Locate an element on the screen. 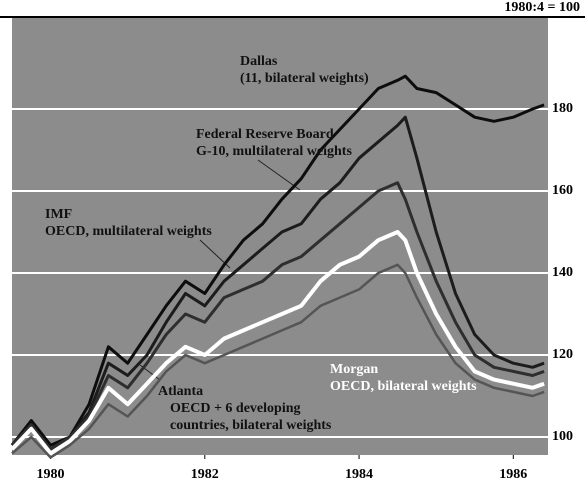 This screenshot has height=495, width=585. y-tick-label: 100 is located at coordinates (562, 436).